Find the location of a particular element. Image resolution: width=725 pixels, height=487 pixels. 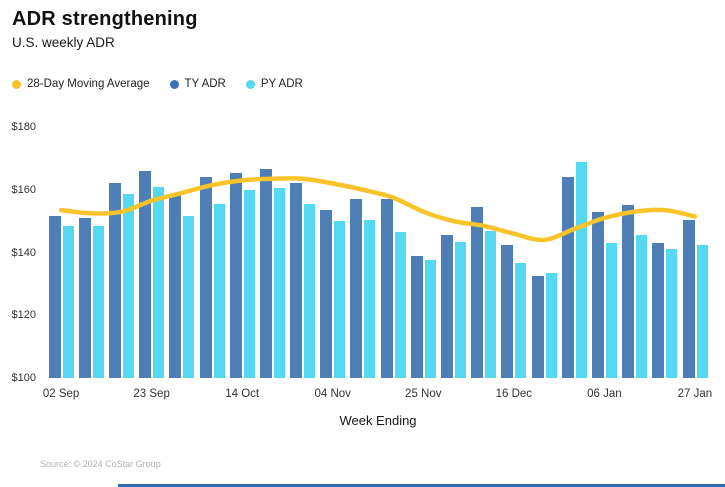

chart-legend: 28-Day Moving Average TY ADR PY ADR is located at coordinates (157, 84).